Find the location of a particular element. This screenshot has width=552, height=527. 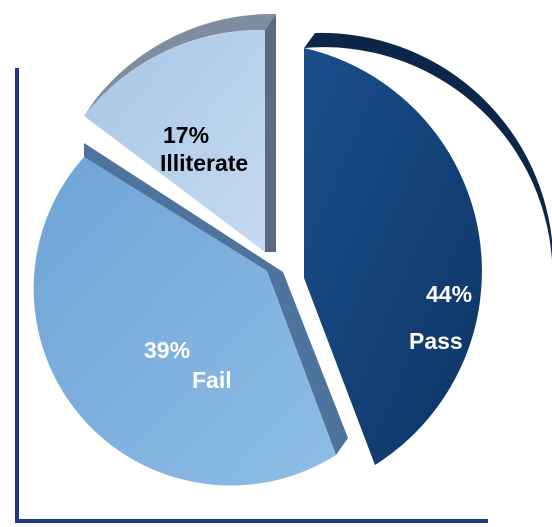

pie-slice-illiterate-depth is located at coordinates (270, 133).